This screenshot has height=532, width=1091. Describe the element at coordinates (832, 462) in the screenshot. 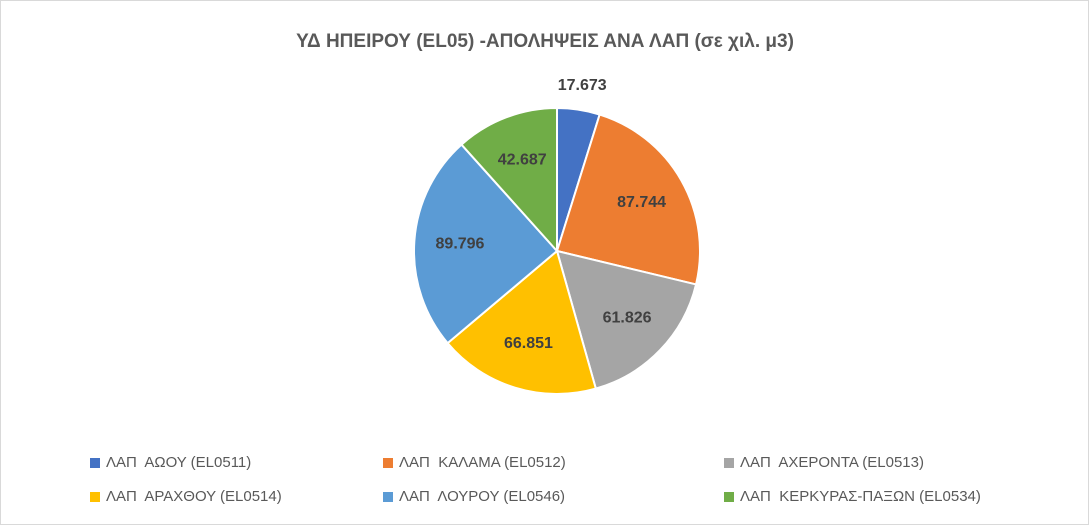

I see `legend-label: ΛΑΠ ΑΧΕΡΟΝΤΑ (EL0513)` at that location.